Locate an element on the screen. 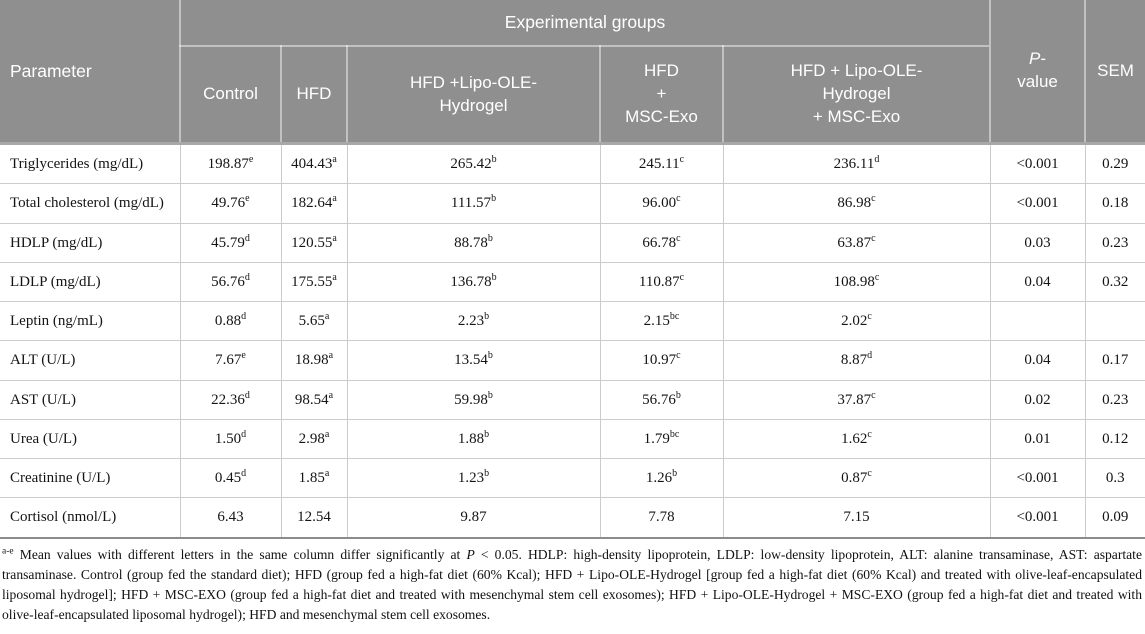 The height and width of the screenshot is (634, 1145). value-text: 7.78 is located at coordinates (661, 517).